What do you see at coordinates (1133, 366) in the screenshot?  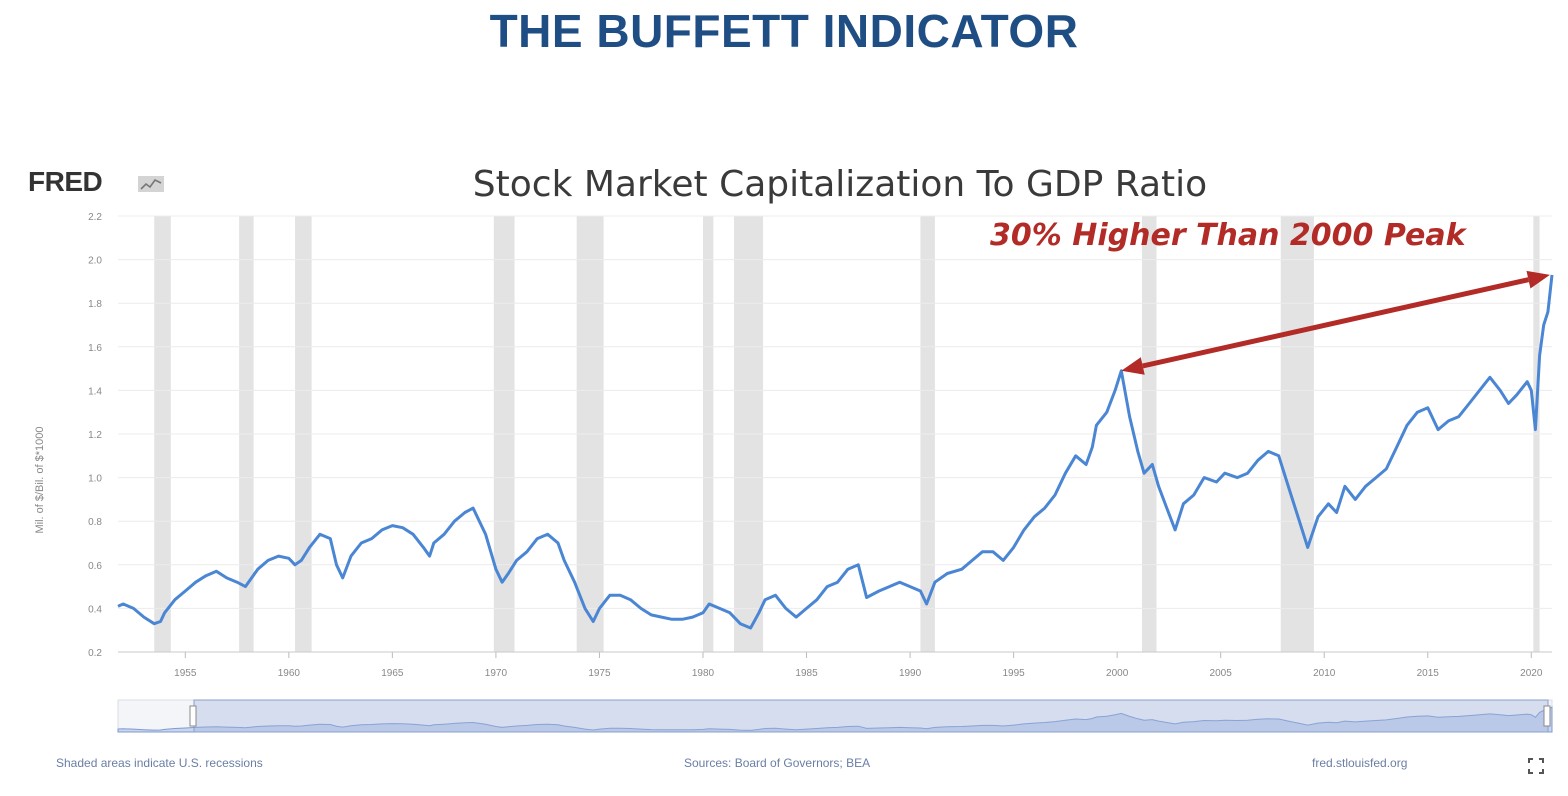 I see `annotation-arrowhead-left` at bounding box center [1133, 366].